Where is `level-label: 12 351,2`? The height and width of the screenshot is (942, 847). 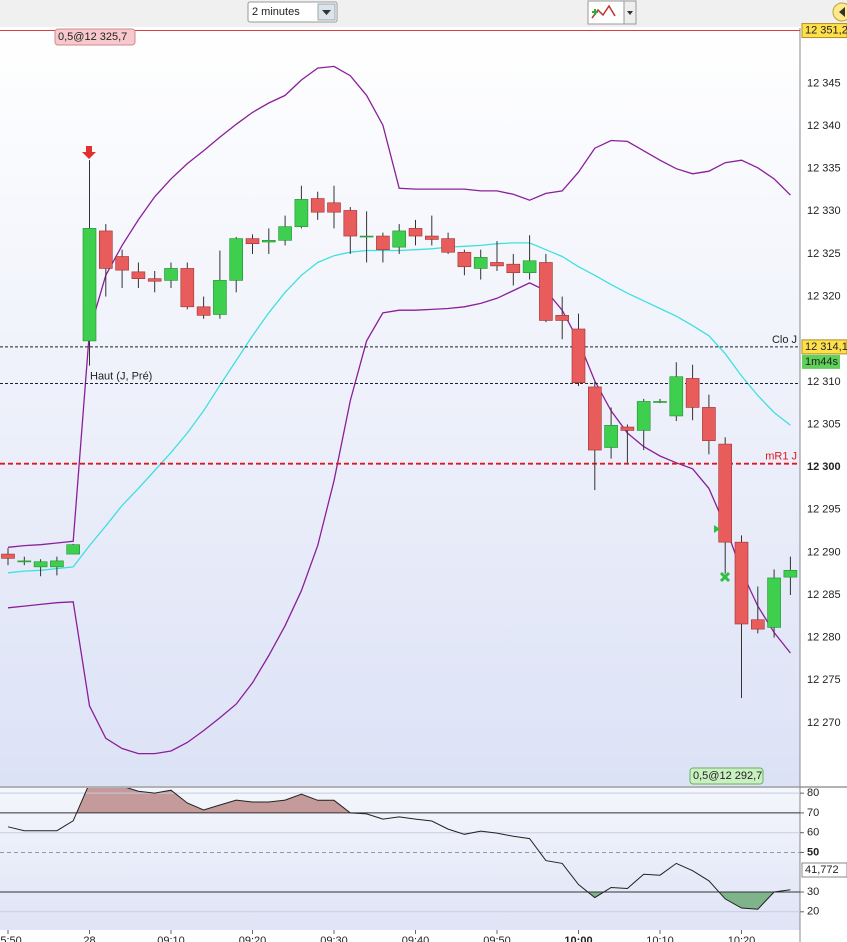 level-label: 12 351,2 is located at coordinates (826, 30).